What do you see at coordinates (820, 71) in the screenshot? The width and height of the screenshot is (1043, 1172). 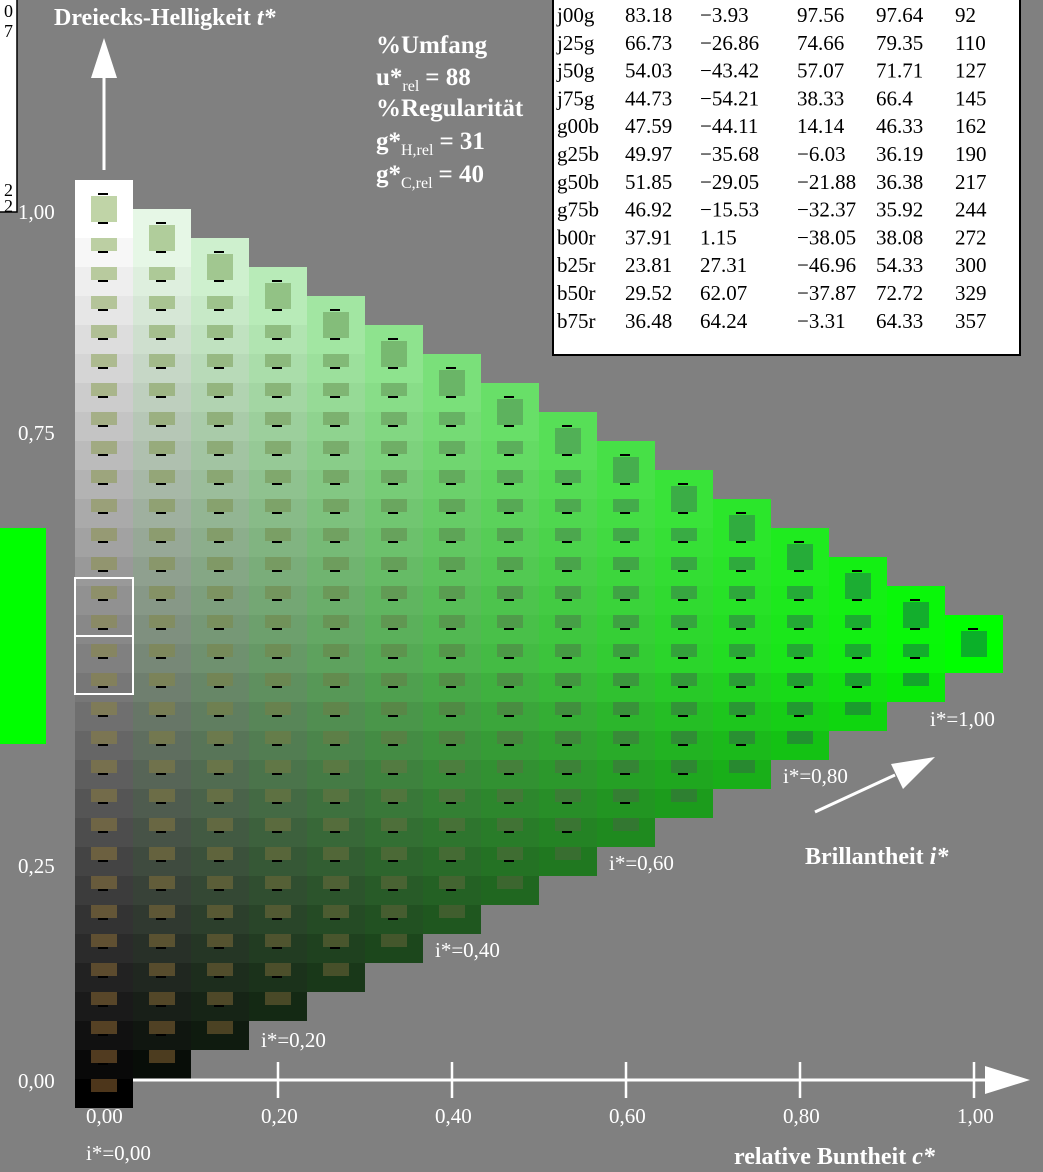 I see `table-cell: 57.07` at bounding box center [820, 71].